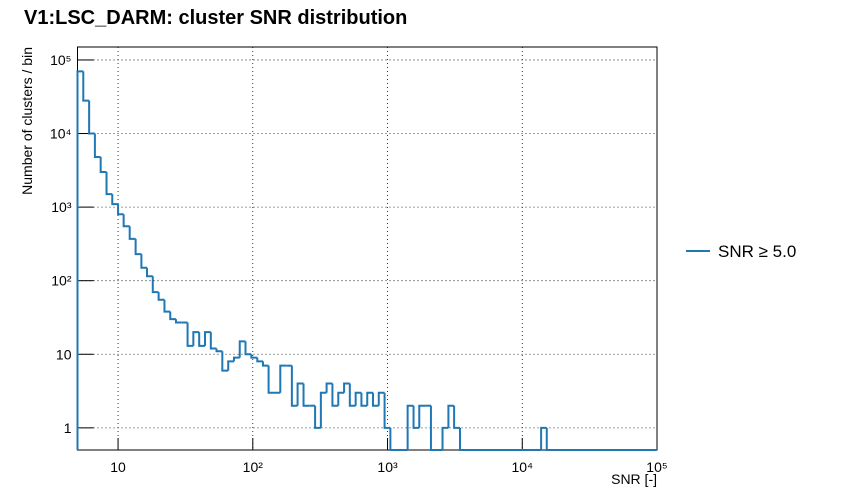 Image resolution: width=850 pixels, height=500 pixels. I want to click on y-axis-label: Number of clusters / bin, so click(27, 121).